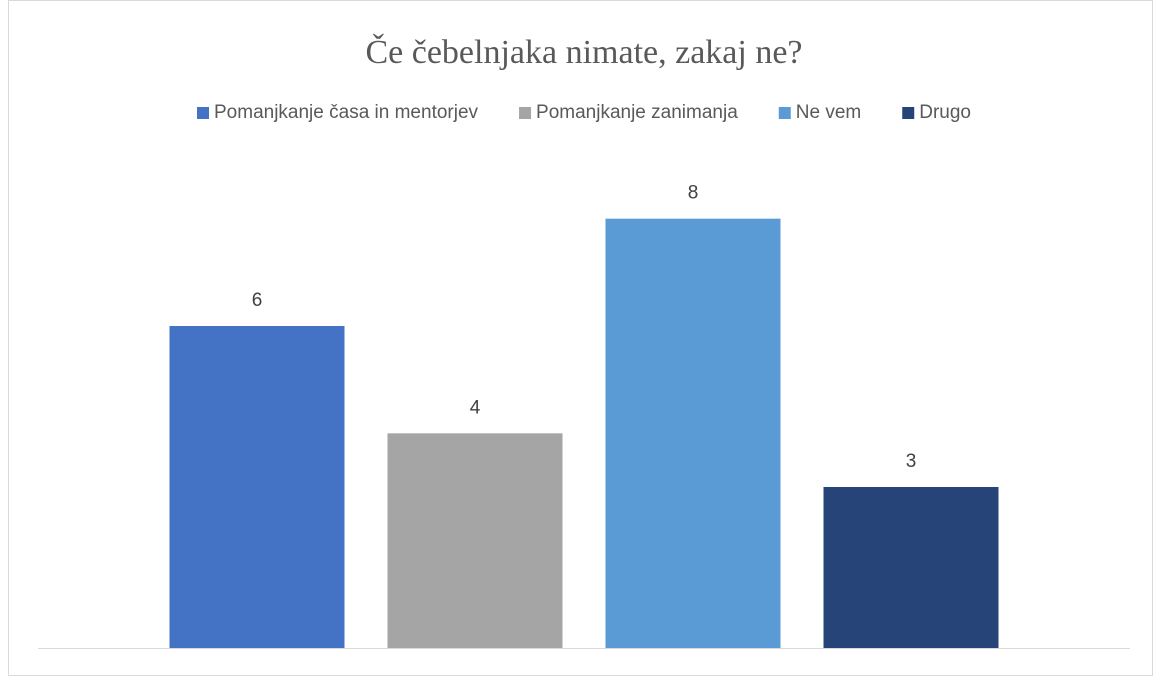 Image resolution: width=1154 pixels, height=677 pixels. I want to click on legend-label: Pomanjkanje zanimanja, so click(637, 112).